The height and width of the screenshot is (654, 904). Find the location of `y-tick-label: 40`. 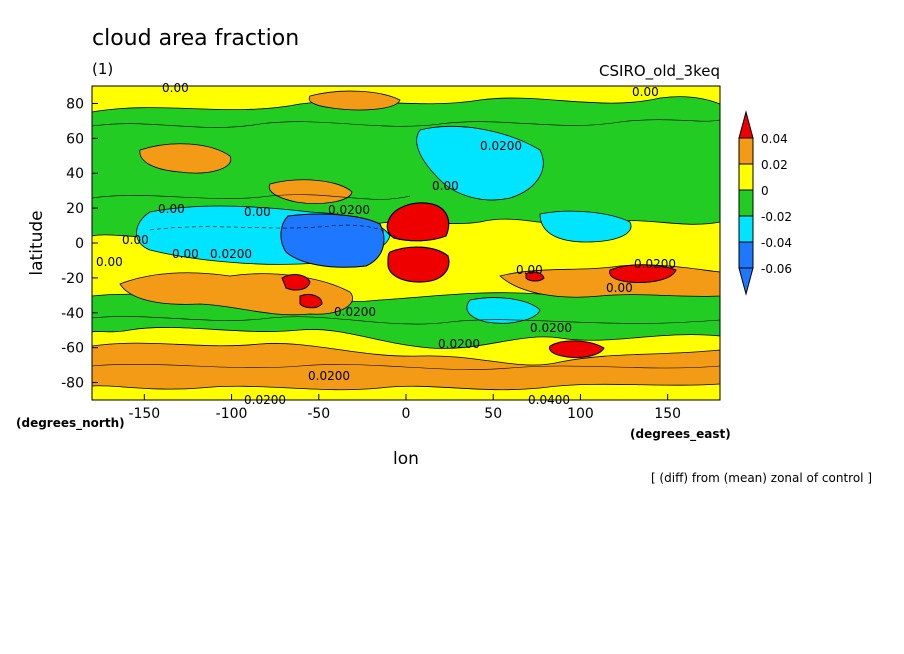

y-tick-label: 40 is located at coordinates (75, 174).